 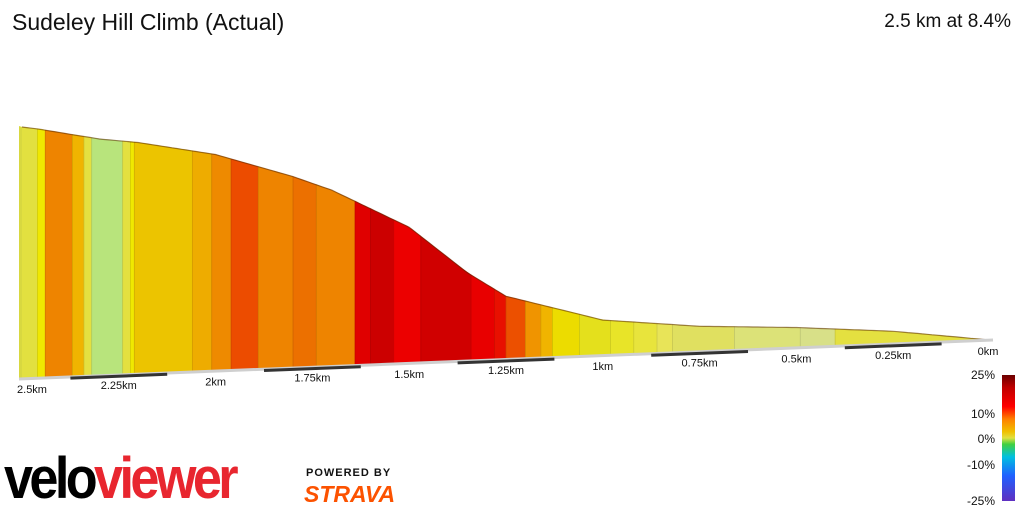 What do you see at coordinates (980, 465) in the screenshot?
I see `legend-label-minus10: -10%` at bounding box center [980, 465].